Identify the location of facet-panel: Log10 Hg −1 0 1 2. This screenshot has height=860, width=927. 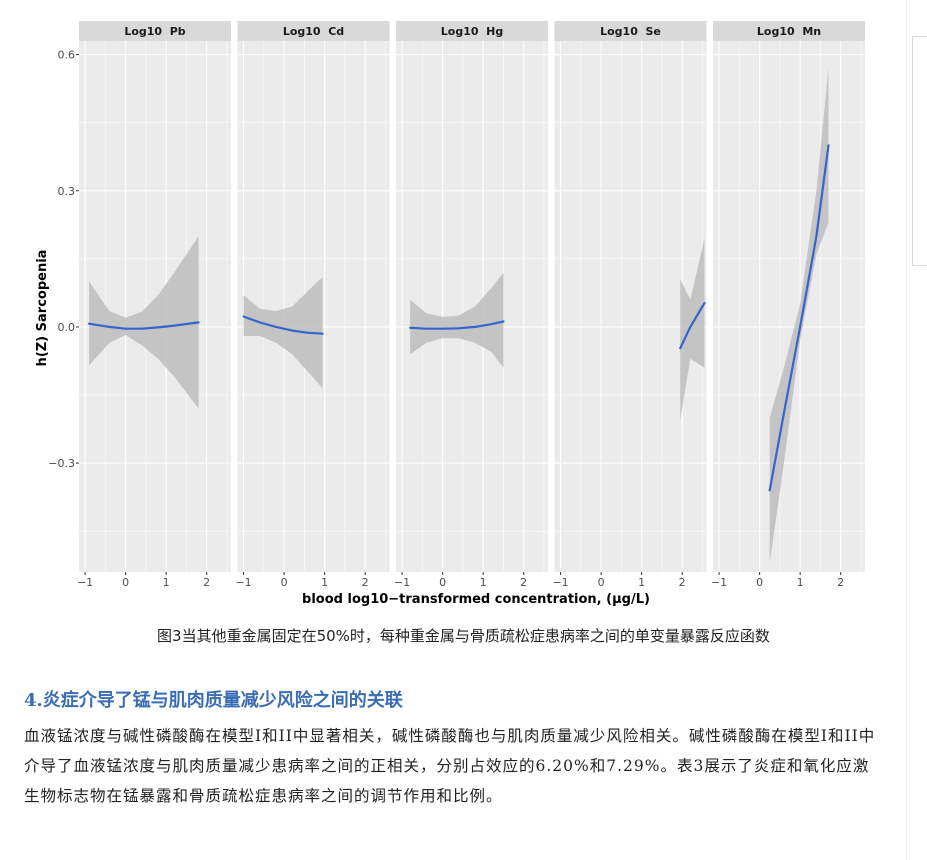
(471, 305).